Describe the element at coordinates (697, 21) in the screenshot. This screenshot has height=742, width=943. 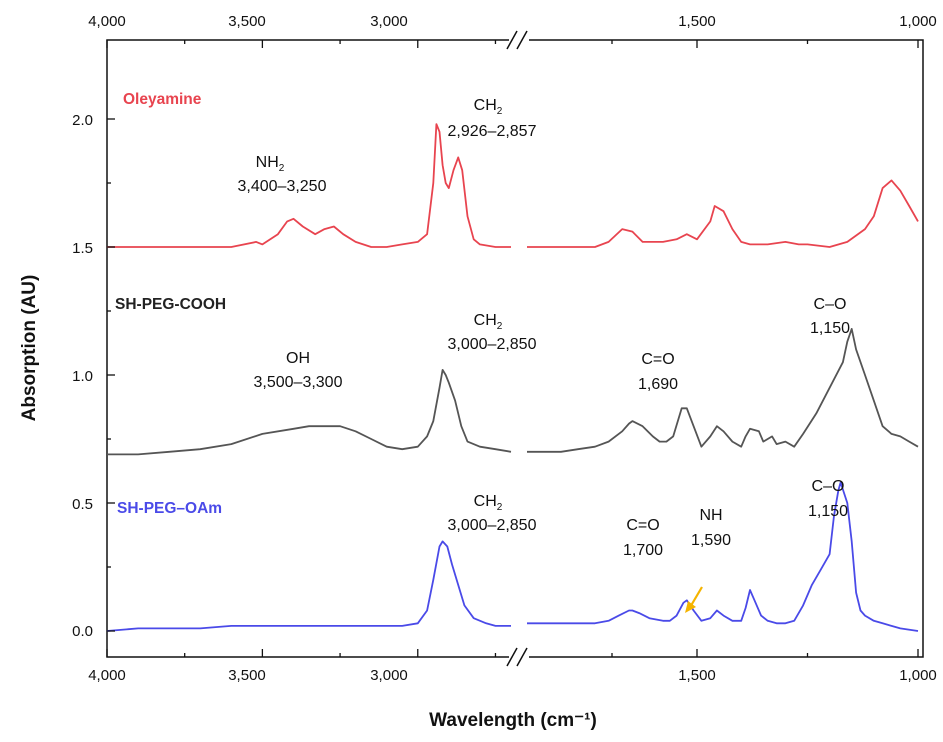
I see `x-tick-label-top: 1,500` at that location.